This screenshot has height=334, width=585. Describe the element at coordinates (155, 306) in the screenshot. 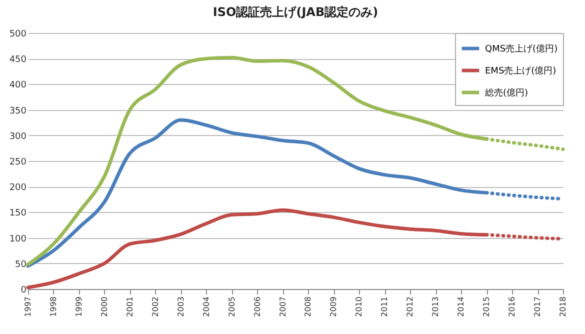

I see `x-tick-label: 2002` at that location.